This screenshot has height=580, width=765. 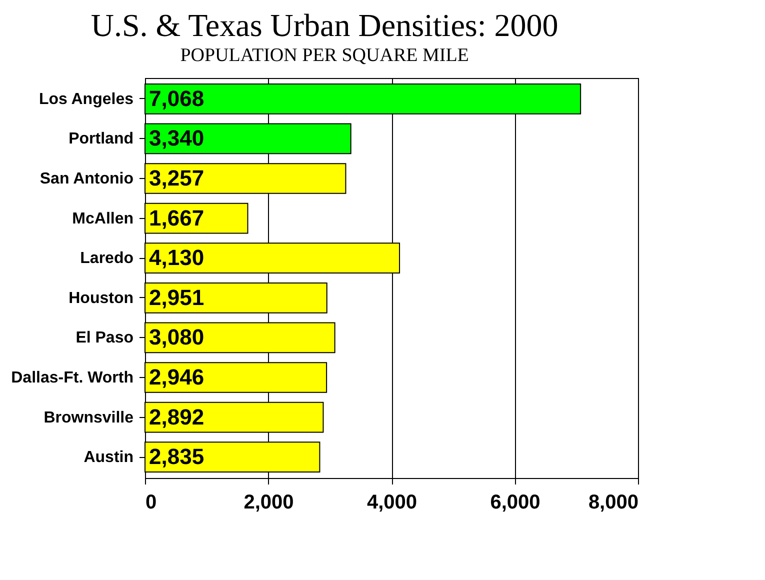 What do you see at coordinates (109, 457) in the screenshot?
I see `y-tick-label: Austin` at bounding box center [109, 457].